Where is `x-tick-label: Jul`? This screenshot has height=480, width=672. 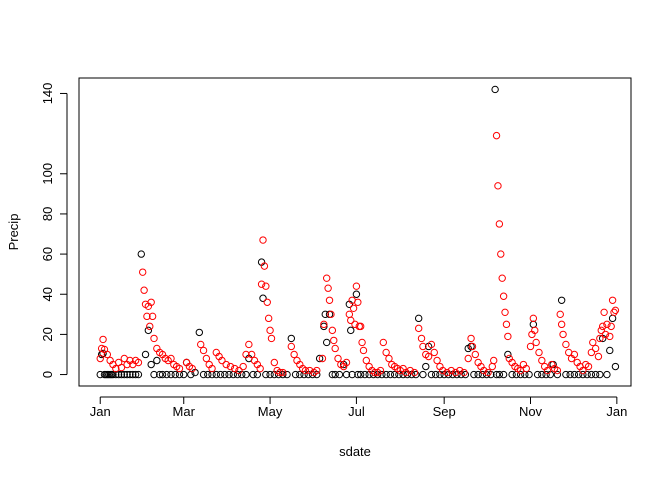
x-tick-label: Jul is located at coordinates (356, 411).